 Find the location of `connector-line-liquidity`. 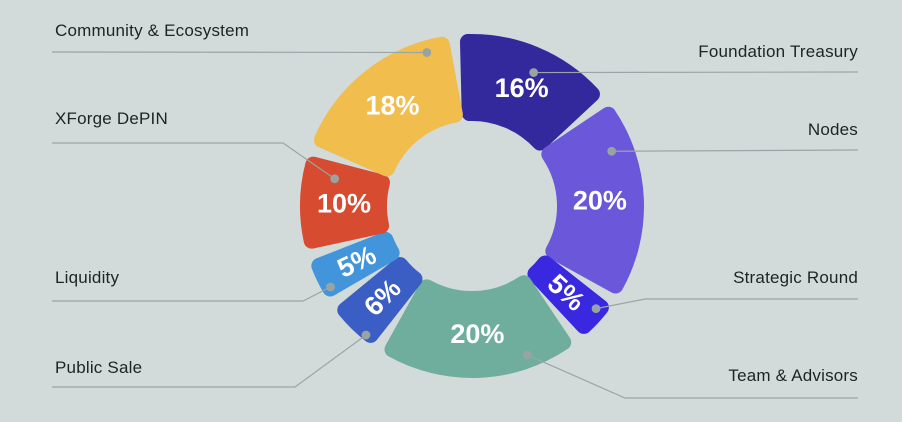

connector-line-liquidity is located at coordinates (191, 294).